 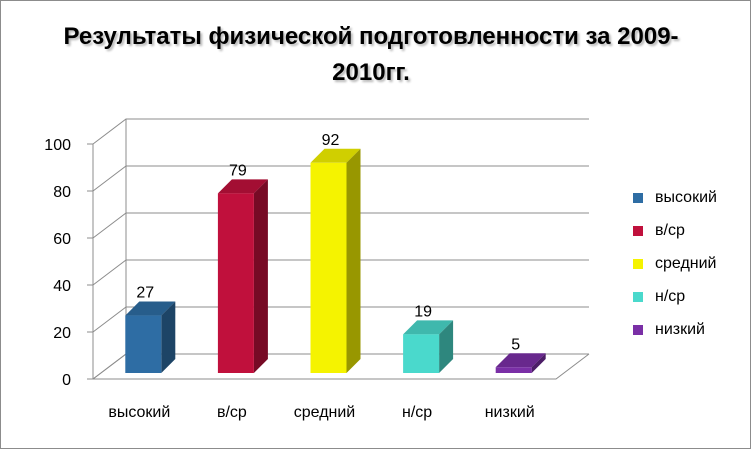 What do you see at coordinates (62, 333) in the screenshot?
I see `y-tick-label: 20` at bounding box center [62, 333].